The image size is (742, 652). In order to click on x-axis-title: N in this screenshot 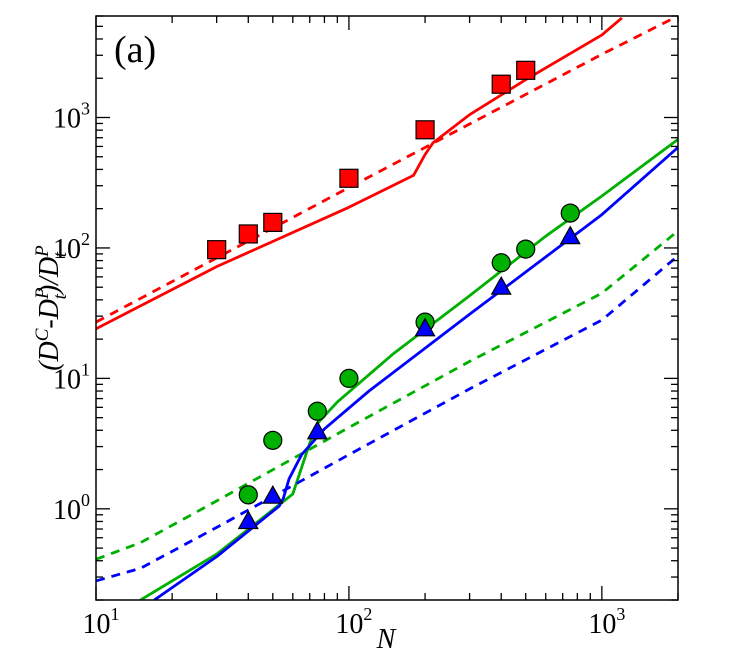, I will do `click(386, 638)`.